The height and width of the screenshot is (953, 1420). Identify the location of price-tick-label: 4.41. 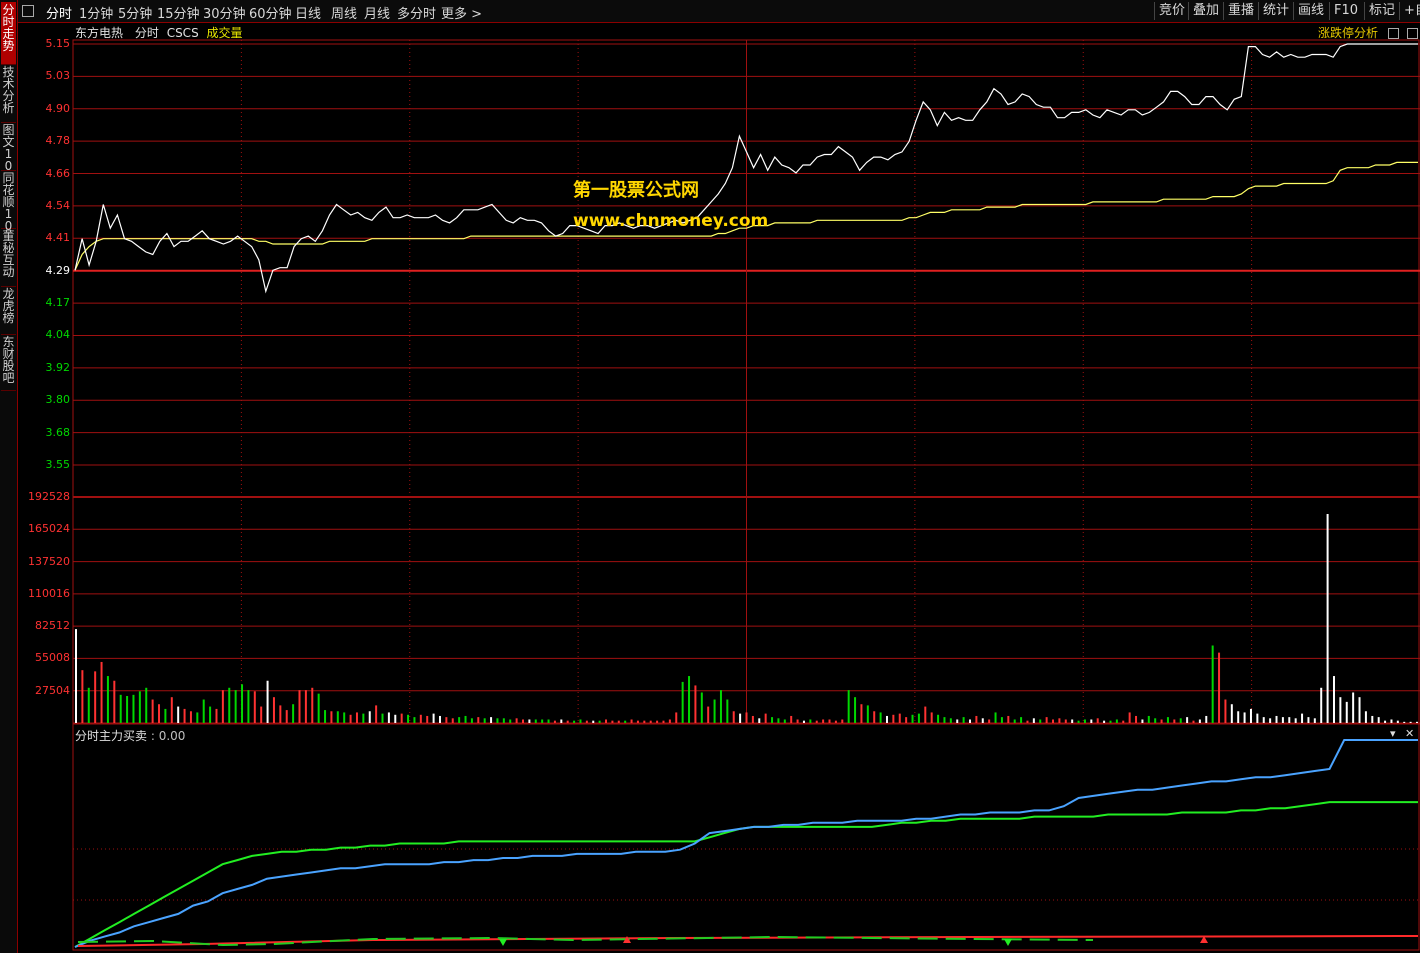
(58, 238).